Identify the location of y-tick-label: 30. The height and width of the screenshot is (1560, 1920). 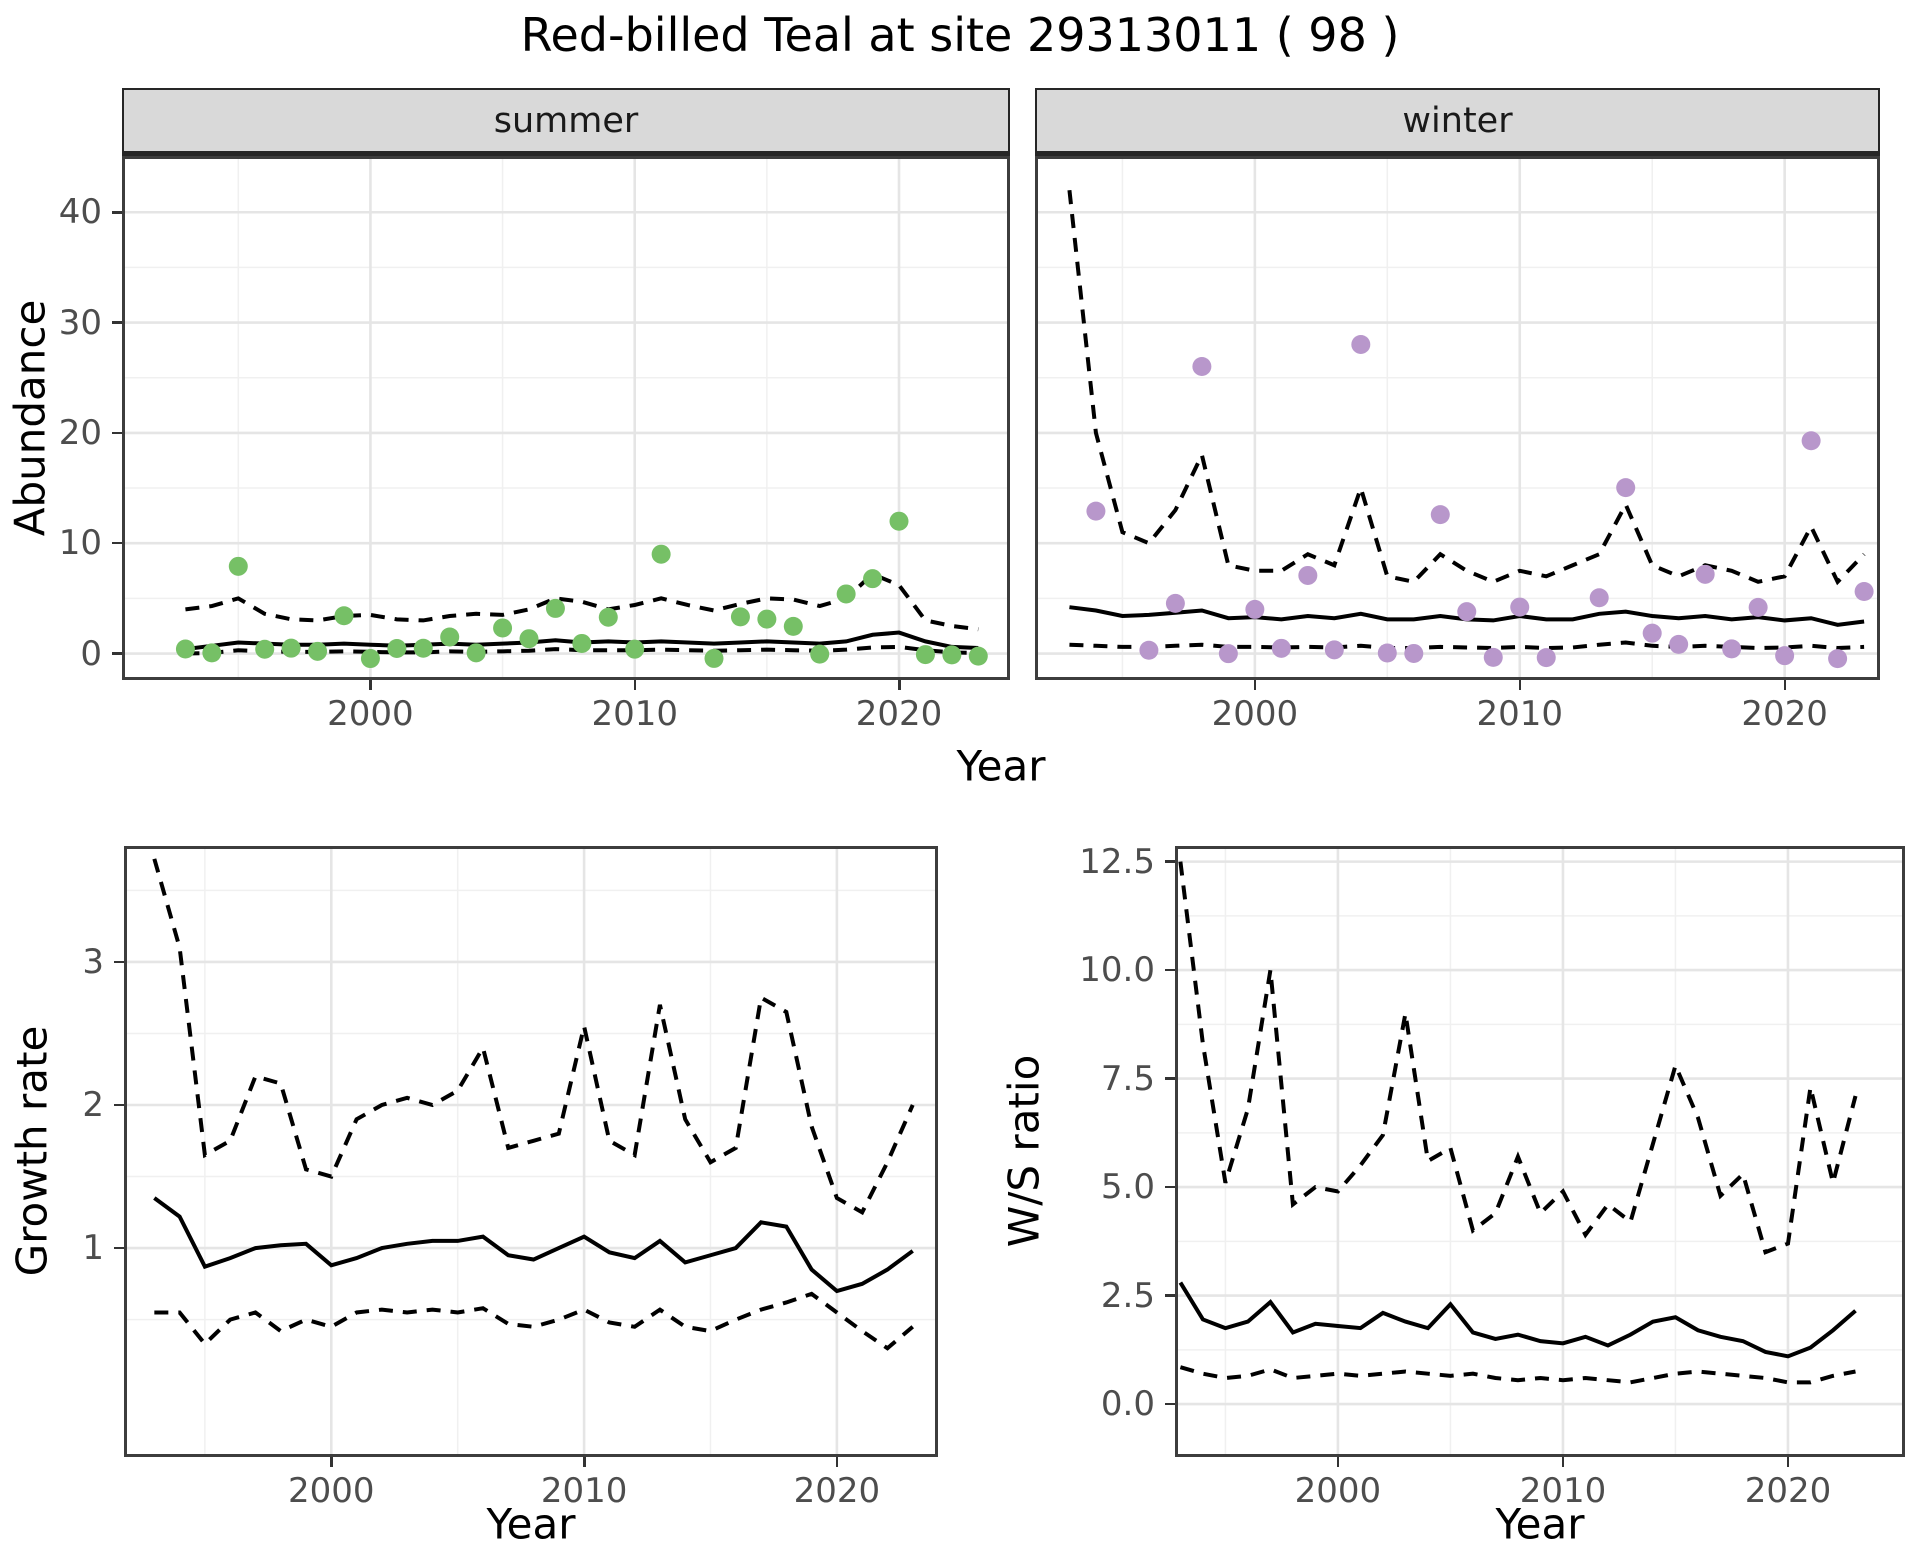
(80, 322).